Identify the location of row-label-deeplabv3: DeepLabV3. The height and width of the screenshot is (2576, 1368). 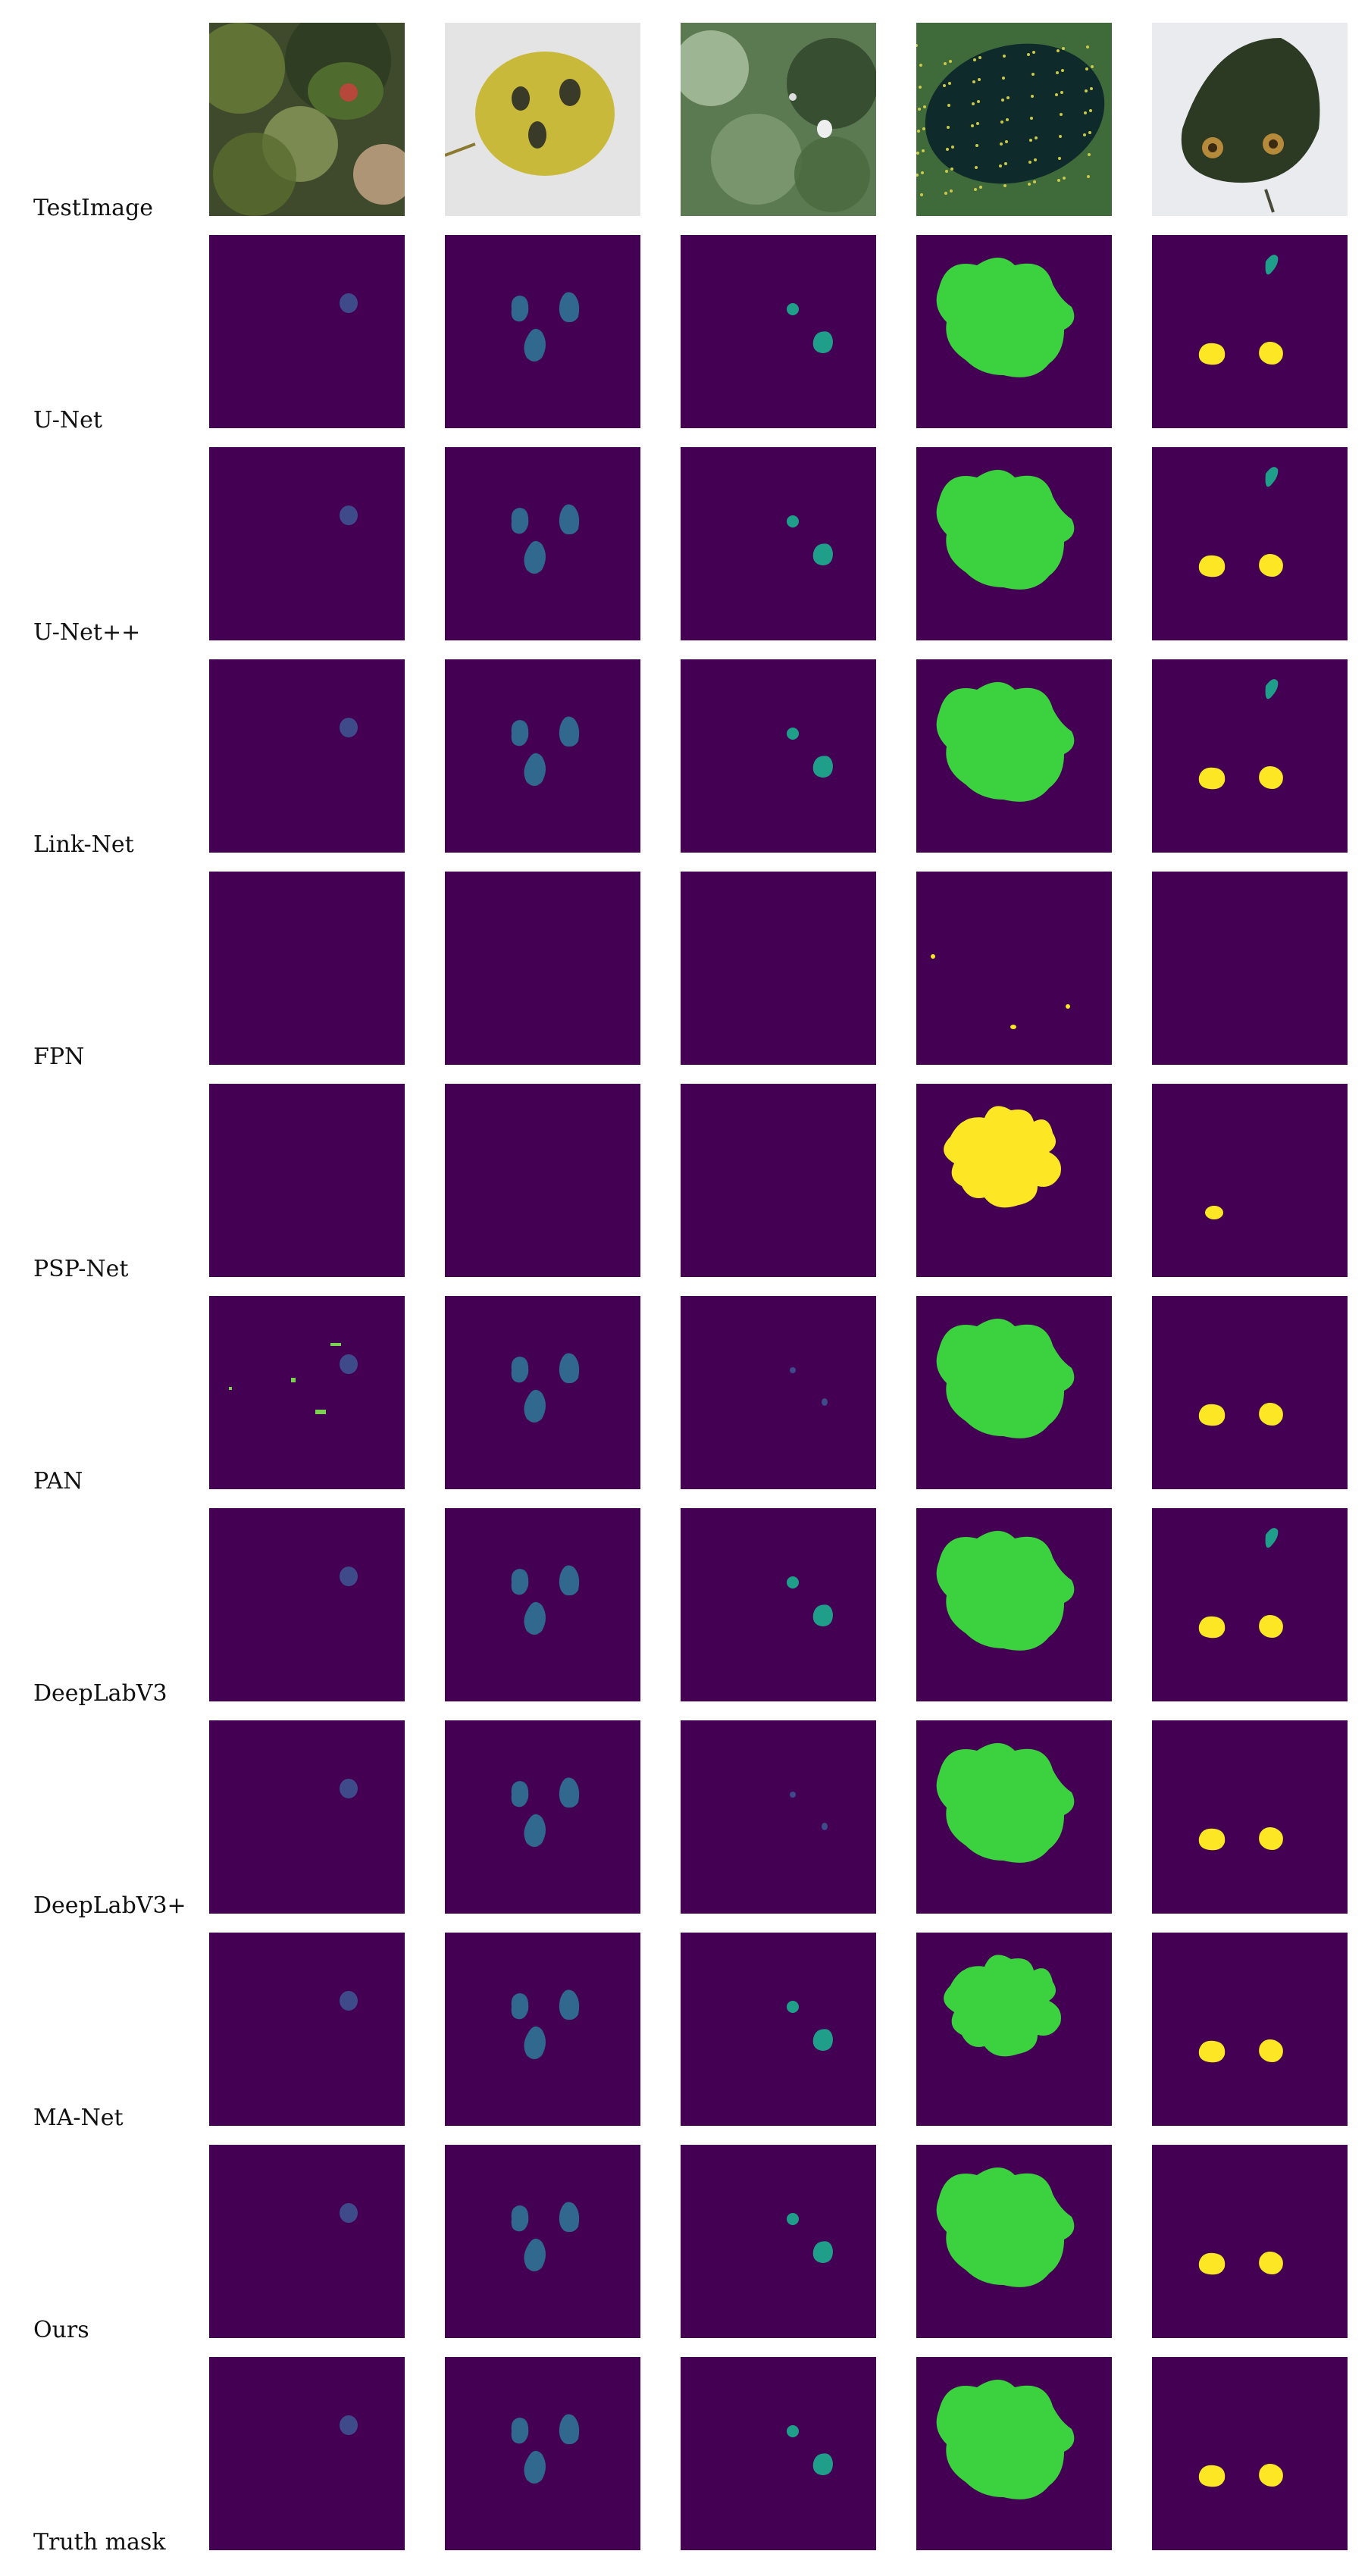
(100, 1694).